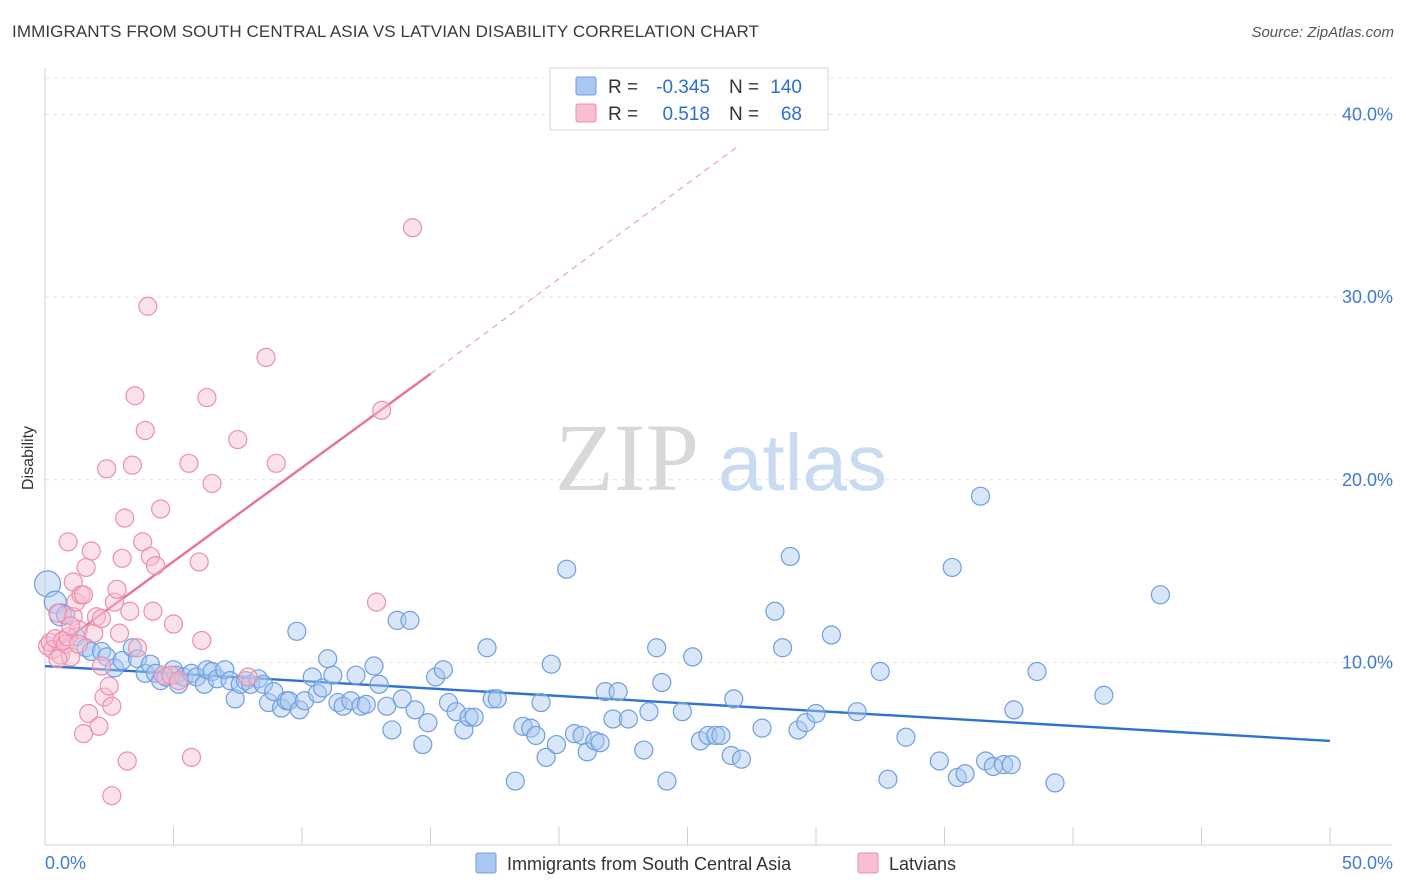 The image size is (1406, 892). I want to click on legend-n-value-2: 68, so click(791, 114).